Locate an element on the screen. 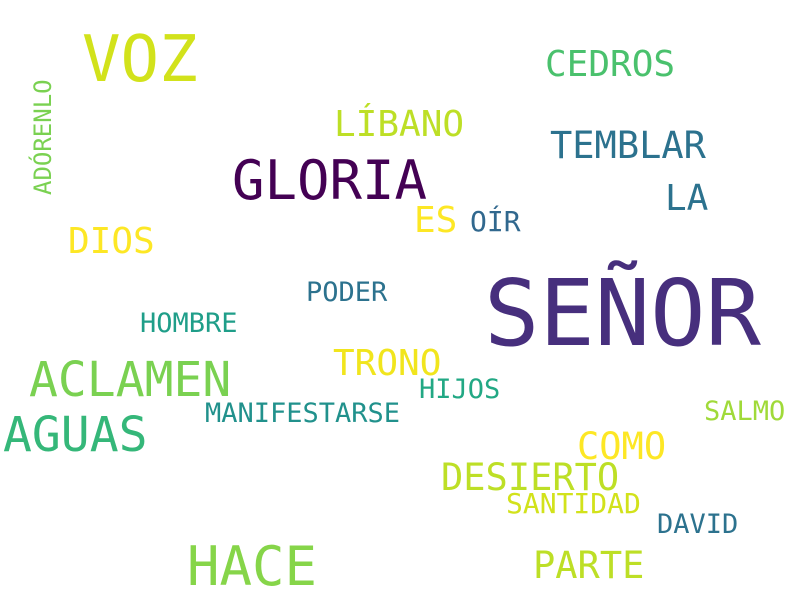  word-aclamen: ACLAMEN is located at coordinates (130, 380).